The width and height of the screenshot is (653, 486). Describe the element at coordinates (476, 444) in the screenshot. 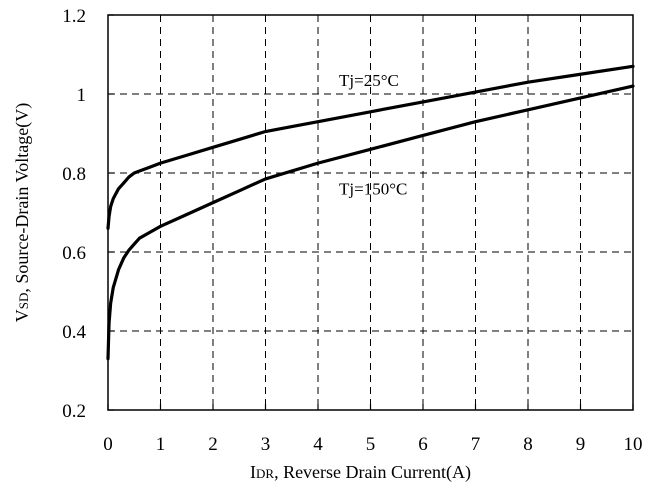

I see `x-tick-label: 7` at that location.